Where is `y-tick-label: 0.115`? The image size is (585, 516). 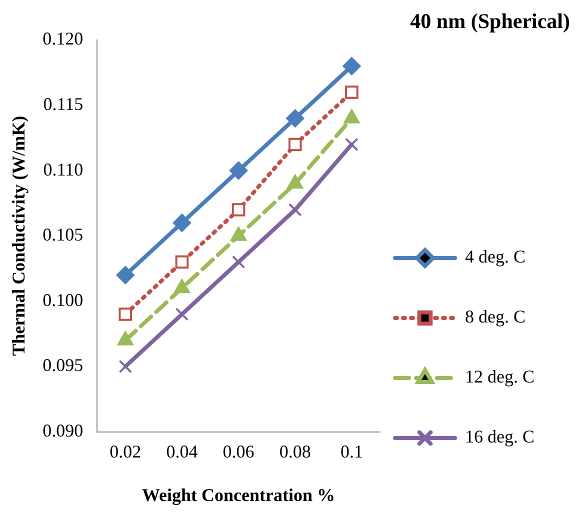 y-tick-label: 0.115 is located at coordinates (63, 104).